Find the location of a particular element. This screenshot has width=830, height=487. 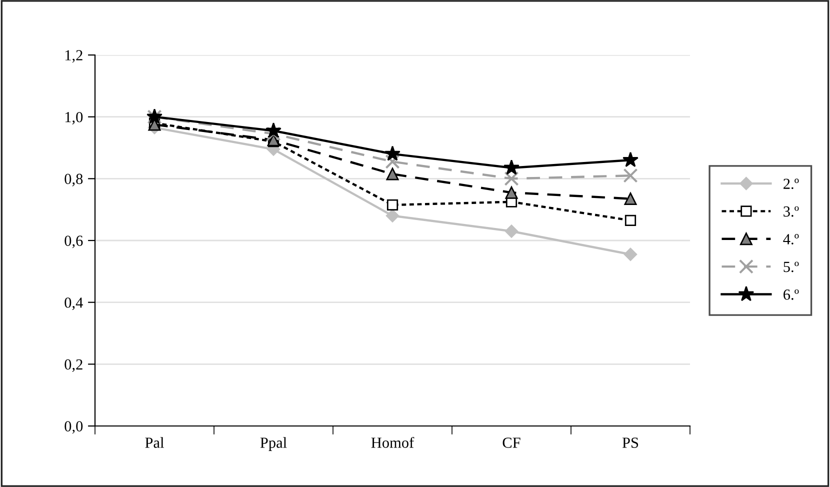

y-tick-label: 1,2 is located at coordinates (73, 56).